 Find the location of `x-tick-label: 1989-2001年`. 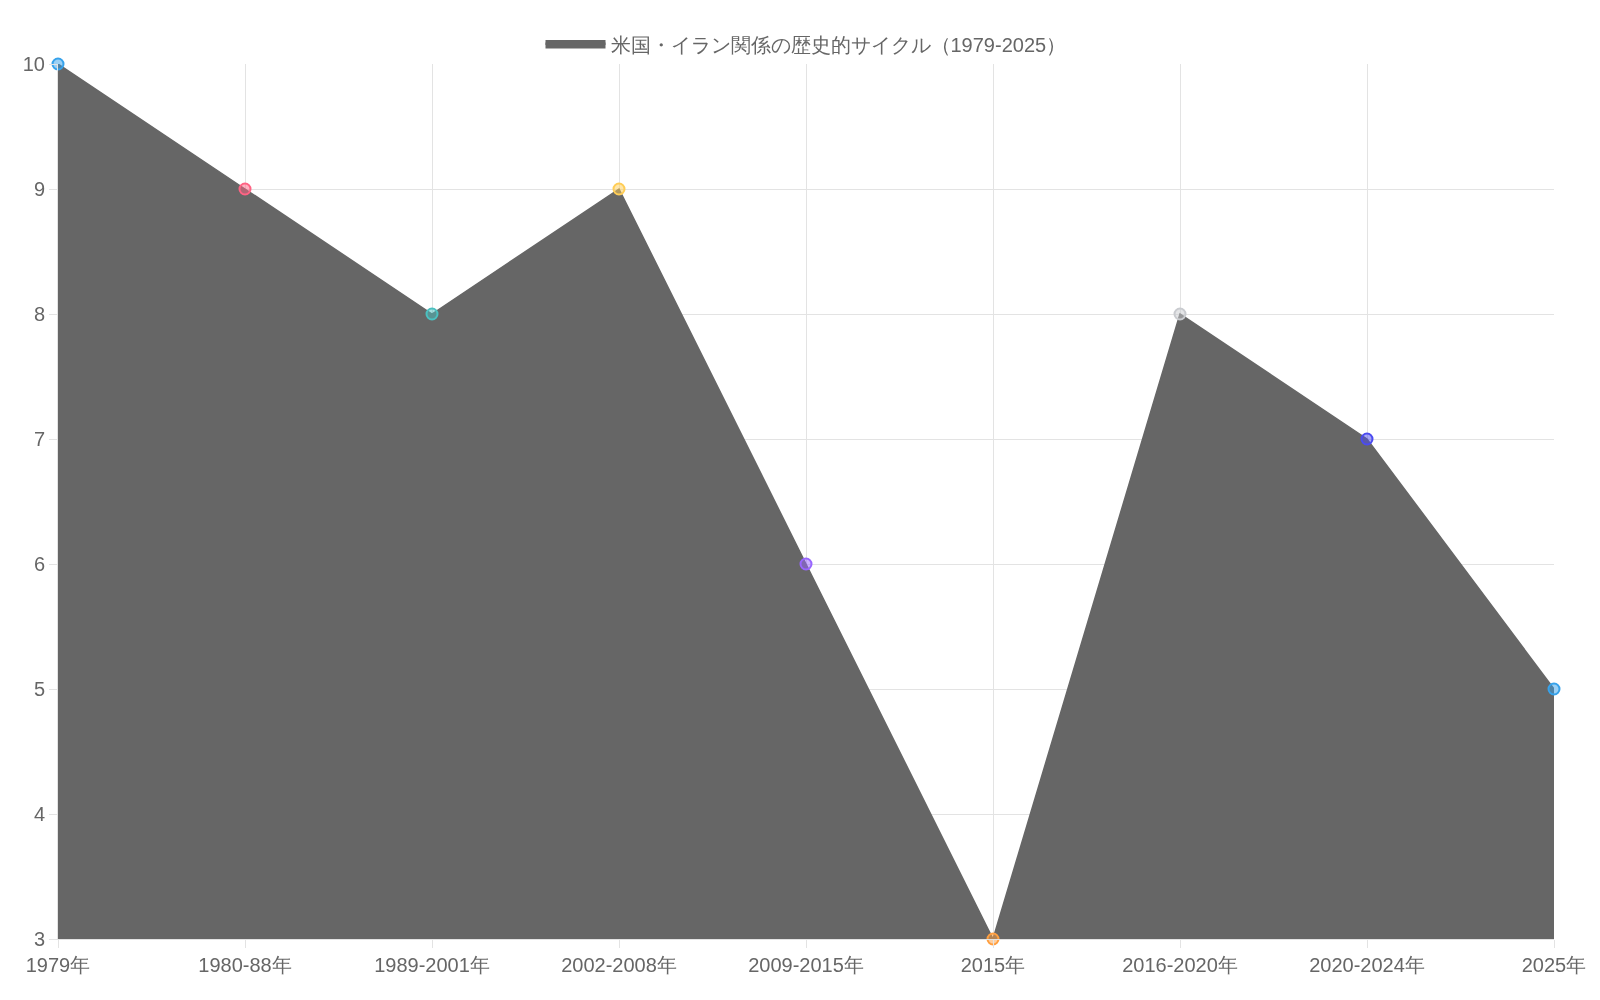

x-tick-label: 1989-2001年 is located at coordinates (432, 965).